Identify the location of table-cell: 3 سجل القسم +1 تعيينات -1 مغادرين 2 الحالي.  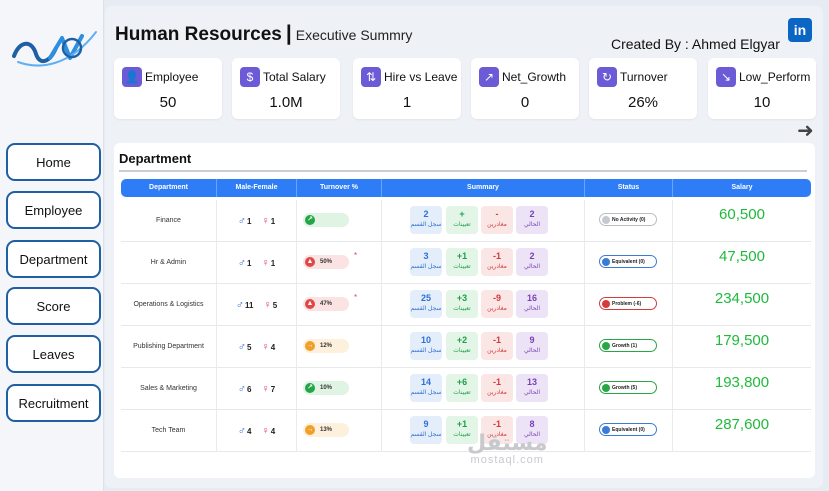
(483, 262).